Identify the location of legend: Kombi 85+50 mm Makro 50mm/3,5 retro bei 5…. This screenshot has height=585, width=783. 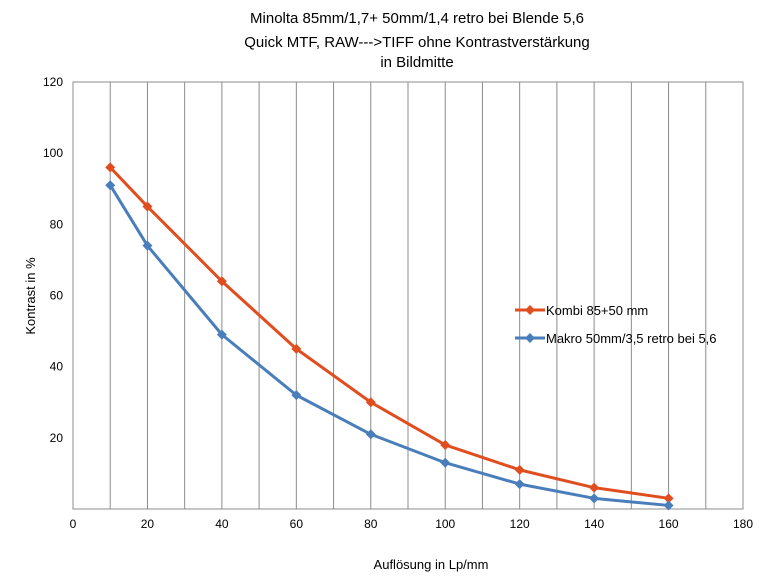
(616, 324).